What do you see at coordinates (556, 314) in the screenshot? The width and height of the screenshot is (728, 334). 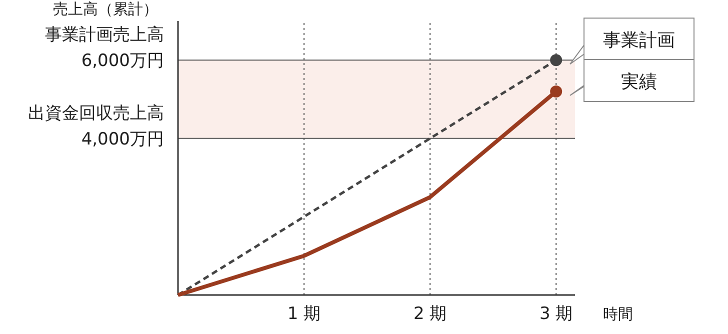 I see `x-tick-label: 3 期` at bounding box center [556, 314].